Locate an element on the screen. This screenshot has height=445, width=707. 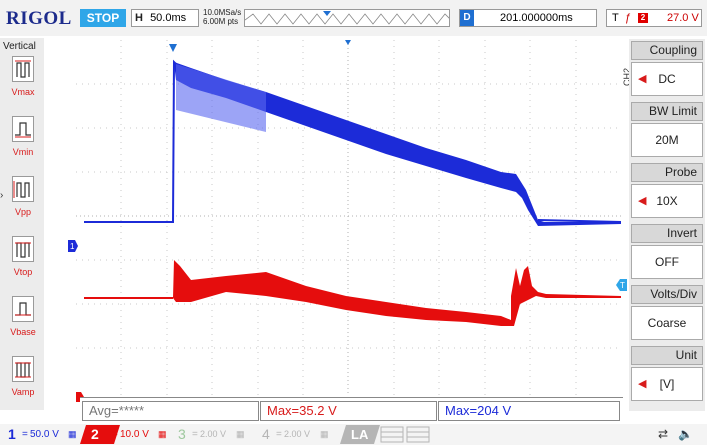
ch2-trace is located at coordinates (352, 293).